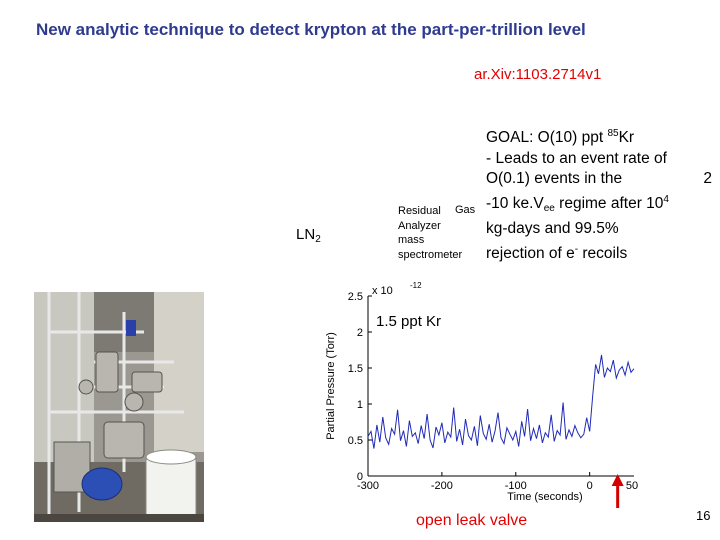 This screenshot has height=540, width=720. What do you see at coordinates (609, 203) in the screenshot?
I see `goal-line-4-mid: regime after 10` at bounding box center [609, 203].